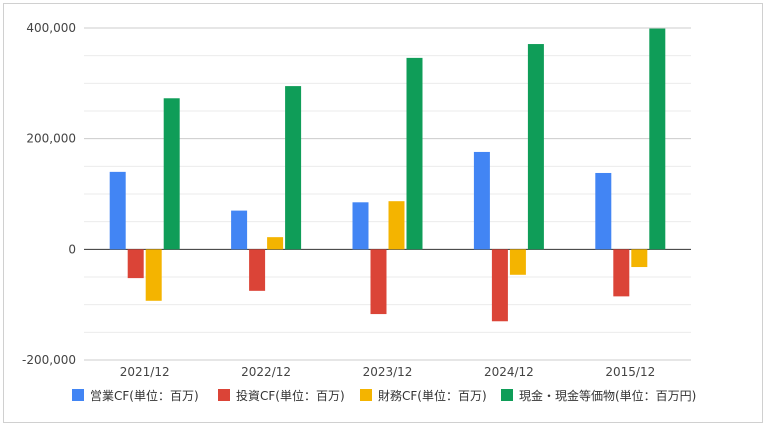  I want to click on y-tick-label: 400,000, so click(51, 28).